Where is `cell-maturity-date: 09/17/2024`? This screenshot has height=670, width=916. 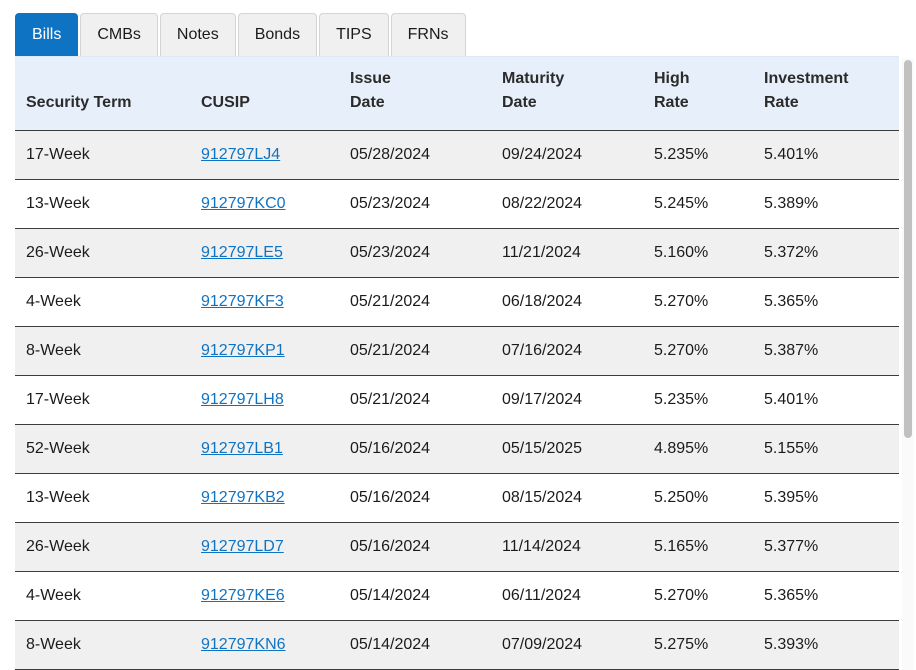 cell-maturity-date: 09/17/2024 is located at coordinates (567, 400).